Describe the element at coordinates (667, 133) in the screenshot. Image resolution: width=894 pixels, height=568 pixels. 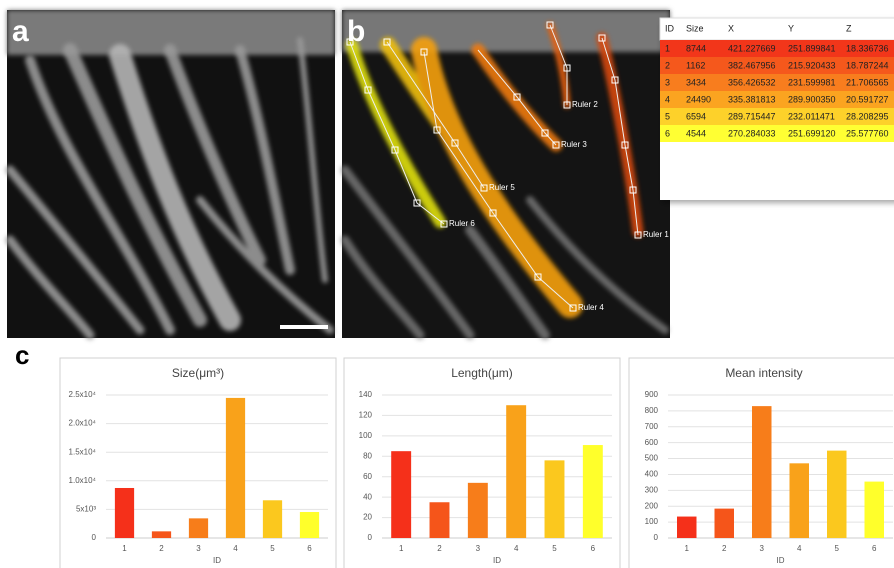
I see `table-cell: 6` at that location.